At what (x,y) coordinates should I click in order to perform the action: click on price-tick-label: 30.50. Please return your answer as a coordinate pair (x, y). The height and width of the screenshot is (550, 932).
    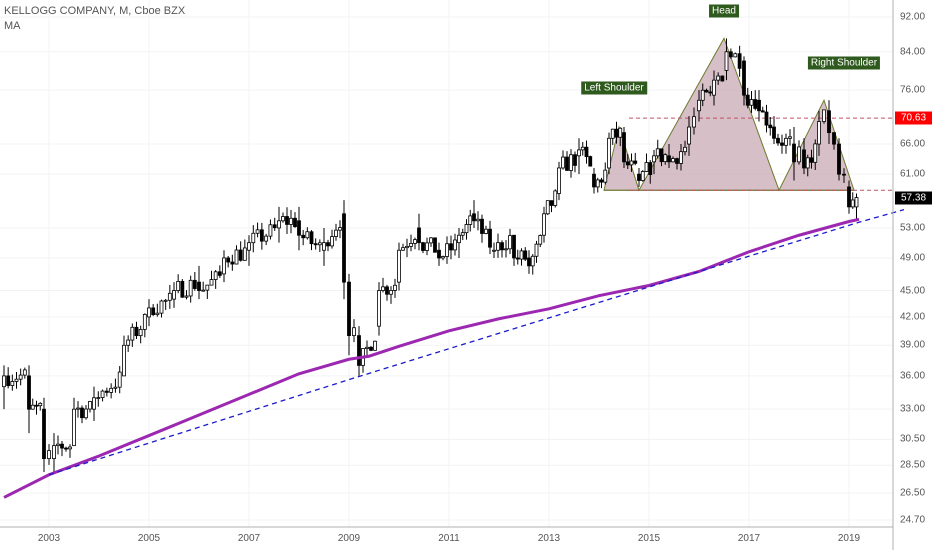
    Looking at the image, I should click on (913, 439).